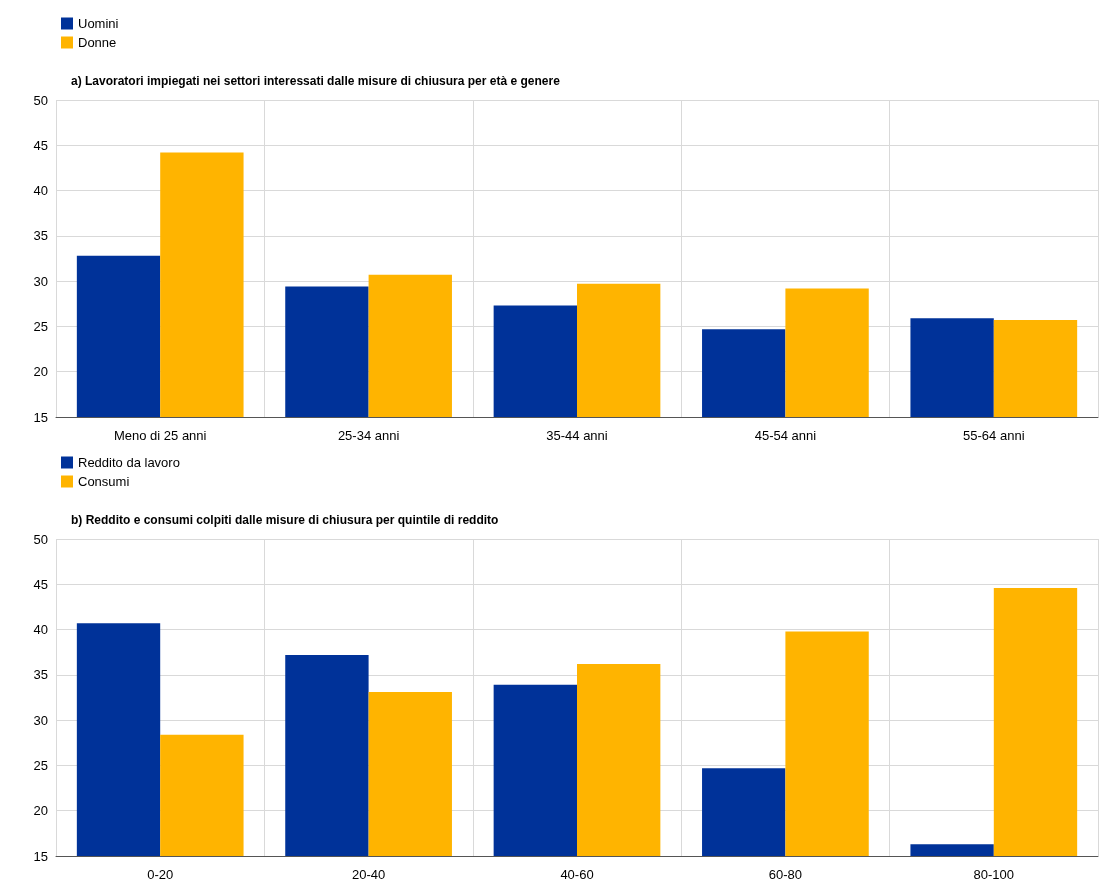 Image resolution: width=1112 pixels, height=886 pixels. I want to click on x-tick-label: 80-100, so click(994, 874).